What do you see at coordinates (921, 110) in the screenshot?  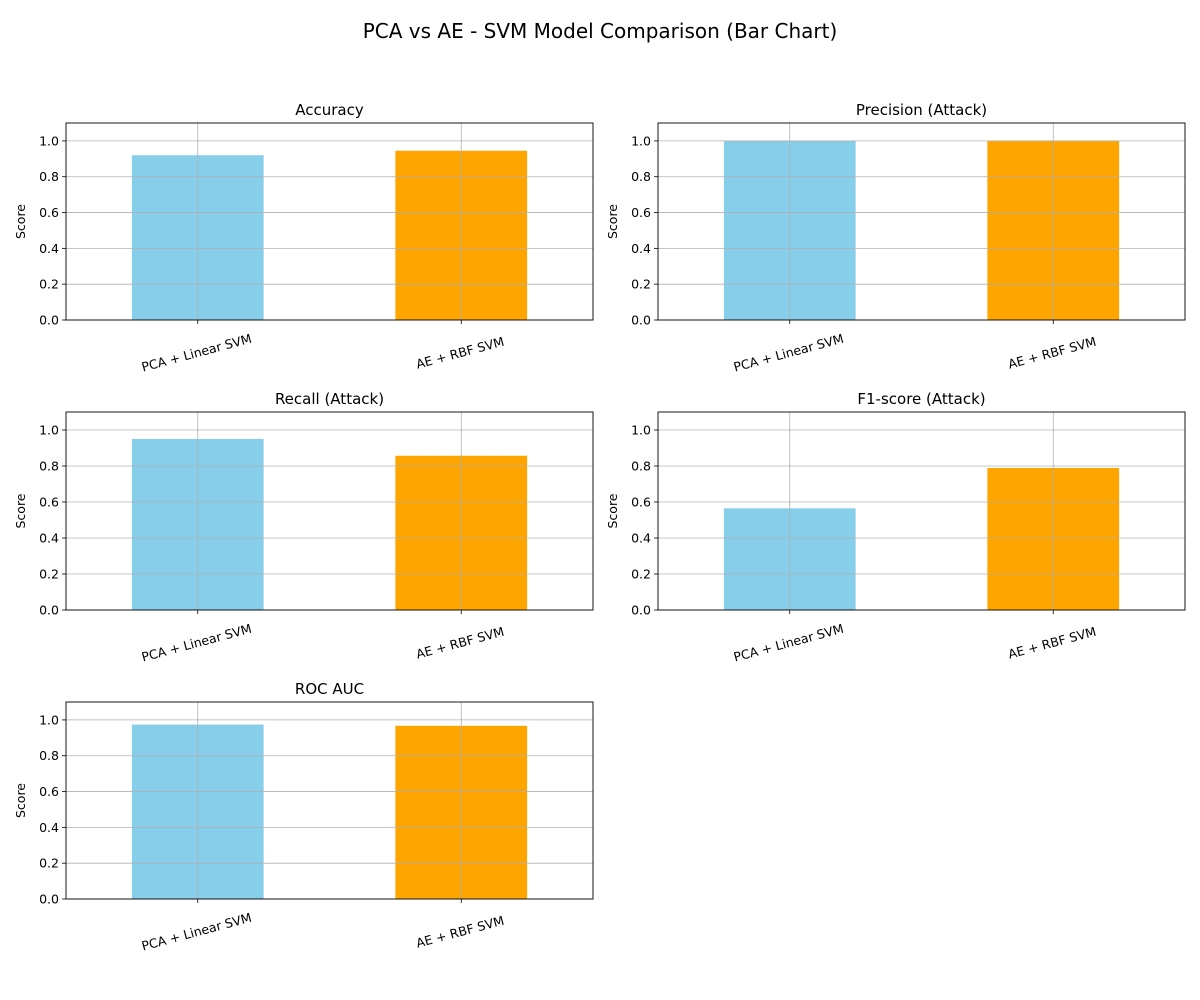 I see `subplot-title: Precision (Attack)` at bounding box center [921, 110].